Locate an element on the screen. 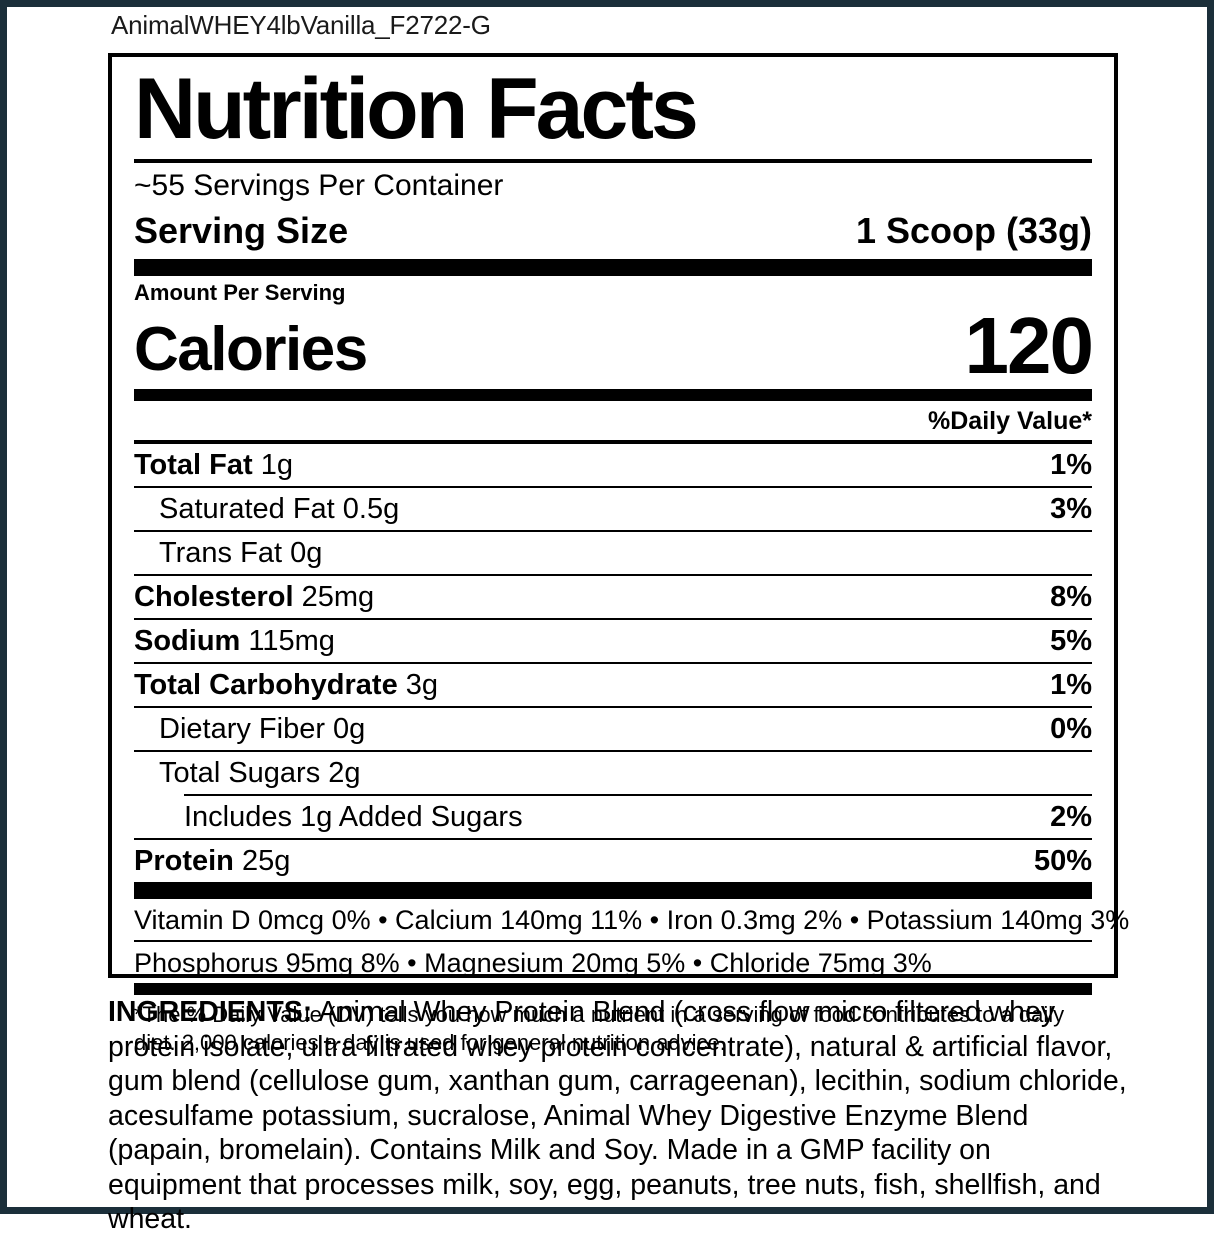 Image resolution: width=1214 pixels, height=1237 pixels. nutrient-row: Sodium 115mg 5% is located at coordinates (613, 641).